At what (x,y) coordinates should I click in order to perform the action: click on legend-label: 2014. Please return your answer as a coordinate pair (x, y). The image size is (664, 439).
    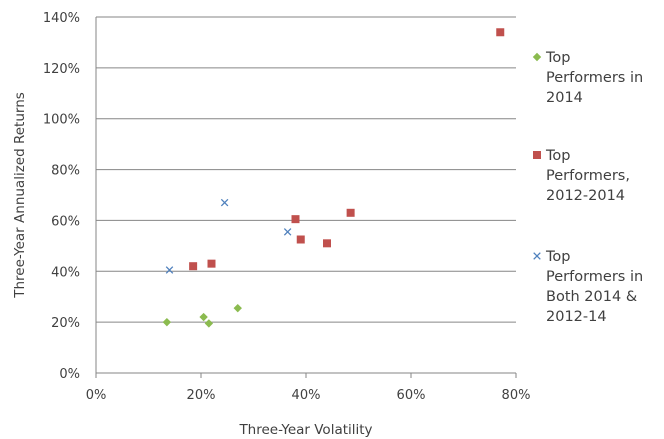
    Looking at the image, I should click on (564, 98).